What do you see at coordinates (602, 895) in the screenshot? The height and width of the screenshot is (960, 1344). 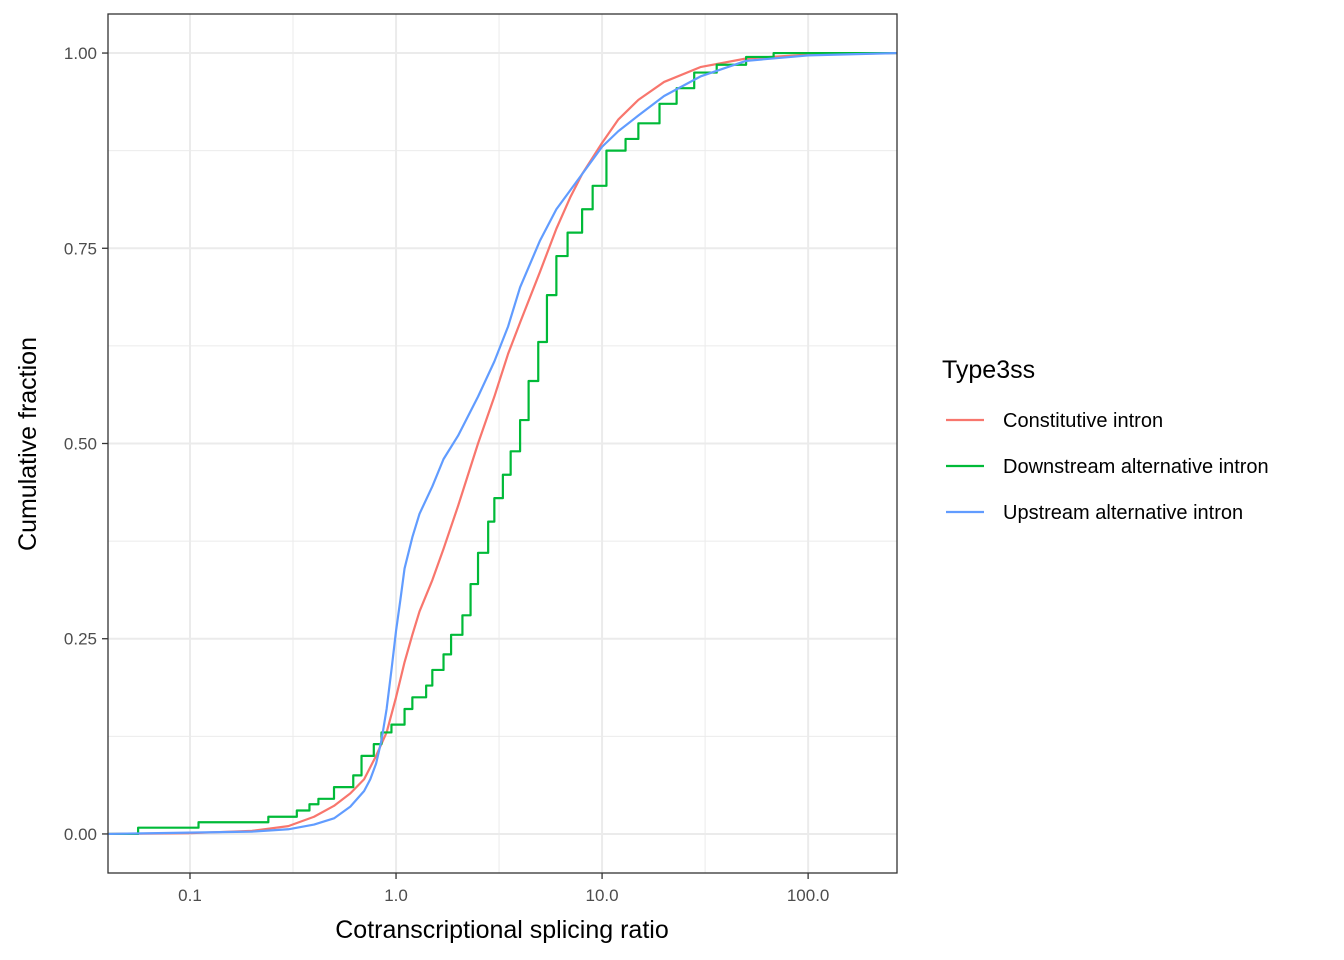 I see `x-tick-label: 10.0` at bounding box center [602, 895].